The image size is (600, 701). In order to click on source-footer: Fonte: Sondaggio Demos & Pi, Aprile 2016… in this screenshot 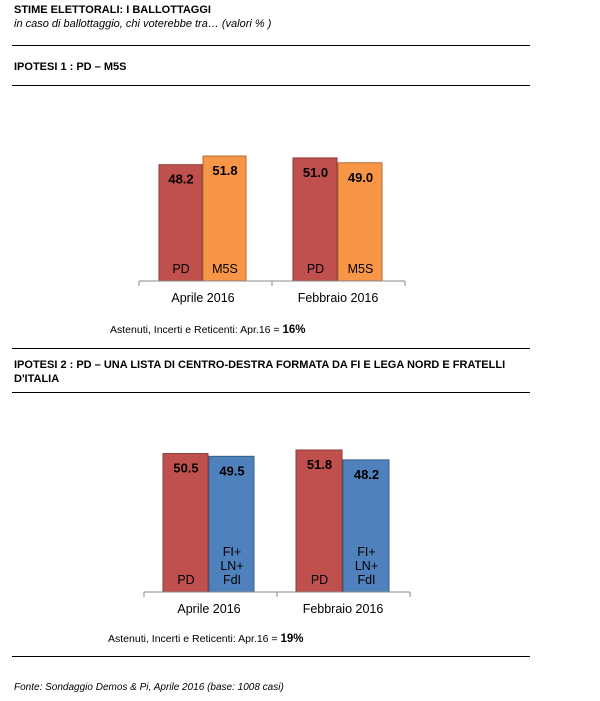, I will do `click(149, 687)`.